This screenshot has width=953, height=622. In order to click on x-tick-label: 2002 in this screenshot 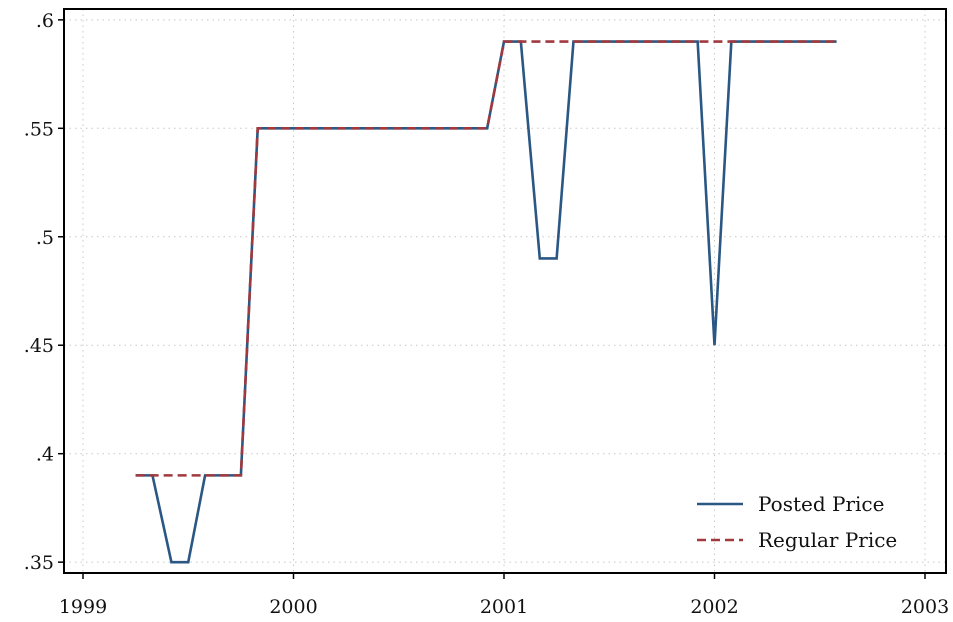, I will do `click(714, 607)`.